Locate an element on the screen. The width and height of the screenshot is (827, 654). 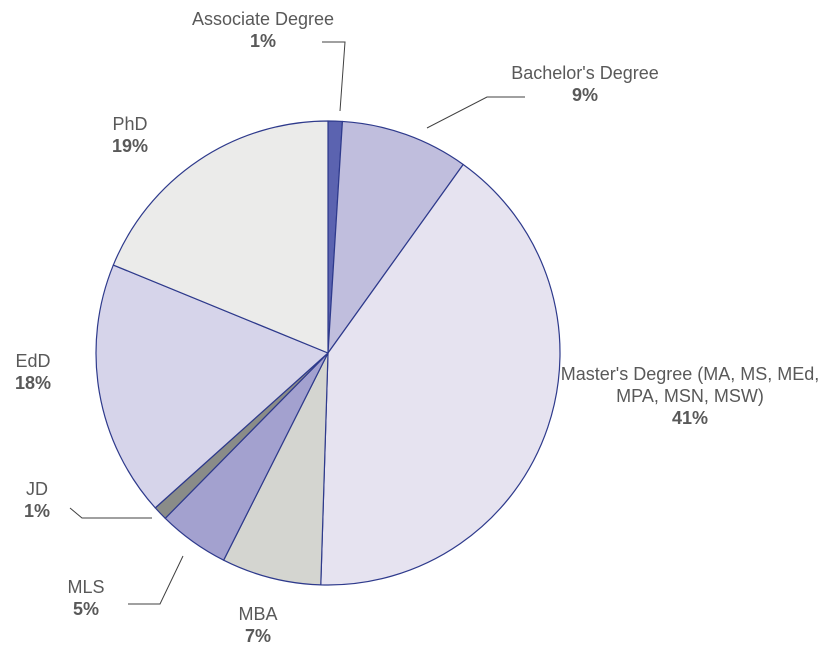
category-name: MLS is located at coordinates (86, 587).